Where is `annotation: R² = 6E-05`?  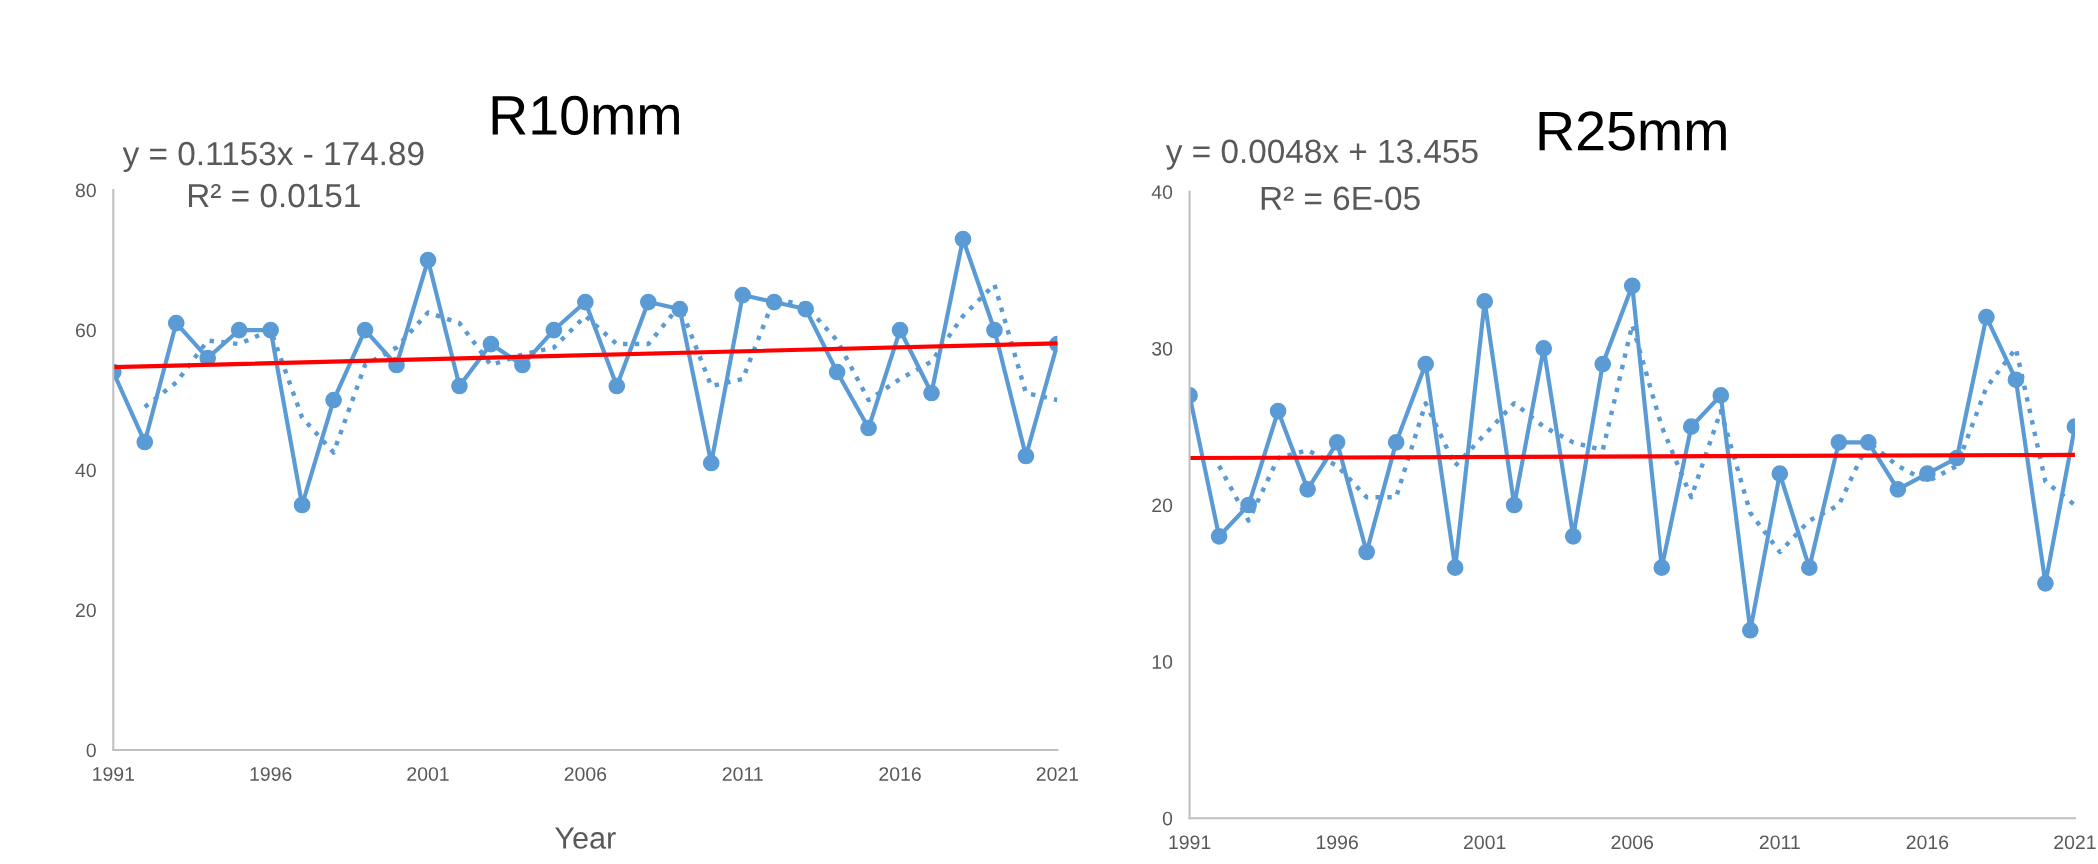 annotation: R² = 6E-05 is located at coordinates (1340, 198).